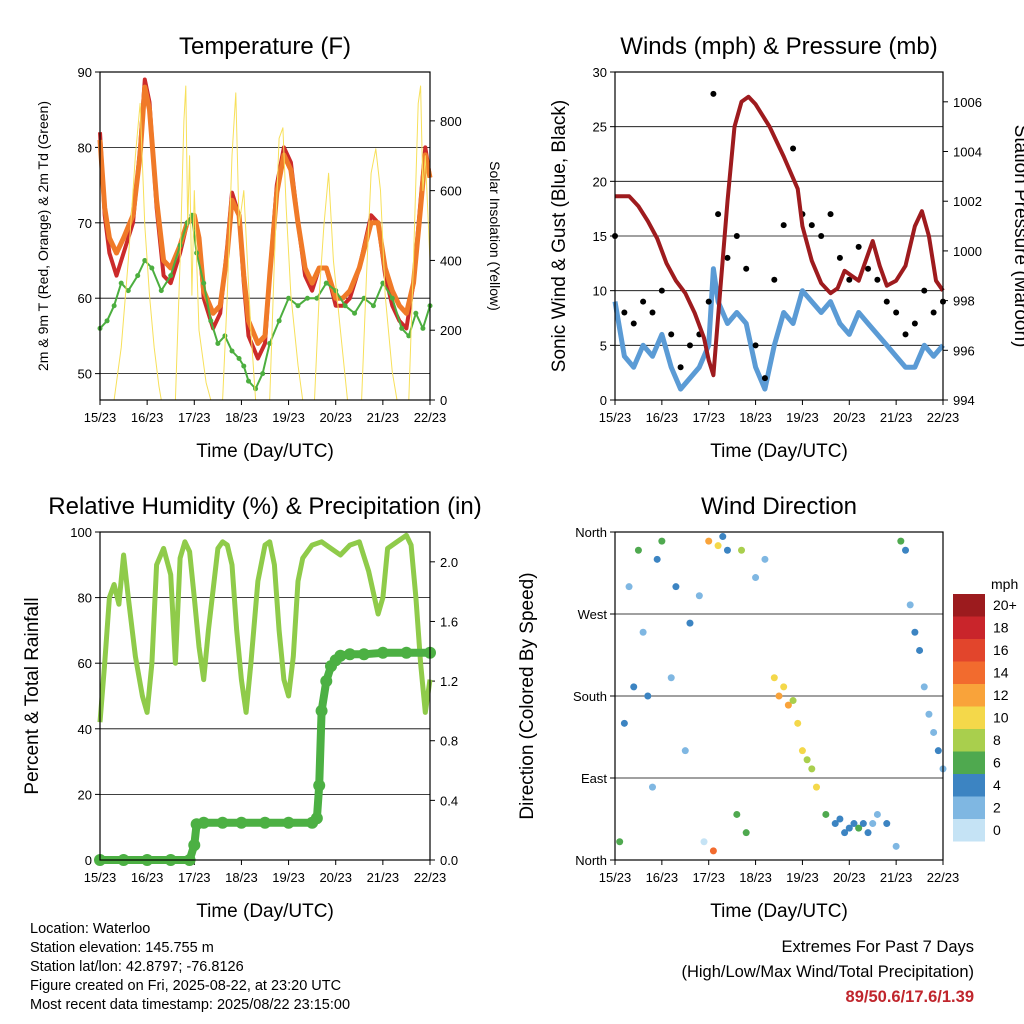 Image resolution: width=1024 pixels, height=1024 pixels. Describe the element at coordinates (603, 345) in the screenshot. I see `y-tick-label: 5` at that location.